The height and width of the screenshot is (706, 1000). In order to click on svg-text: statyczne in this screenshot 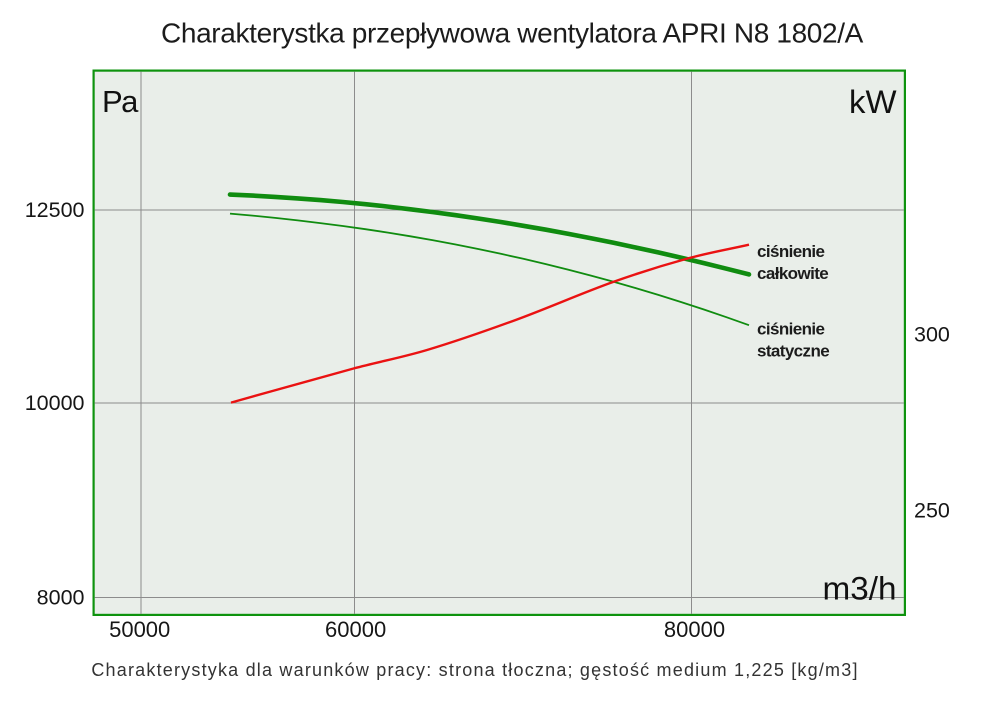, I will do `click(793, 351)`.